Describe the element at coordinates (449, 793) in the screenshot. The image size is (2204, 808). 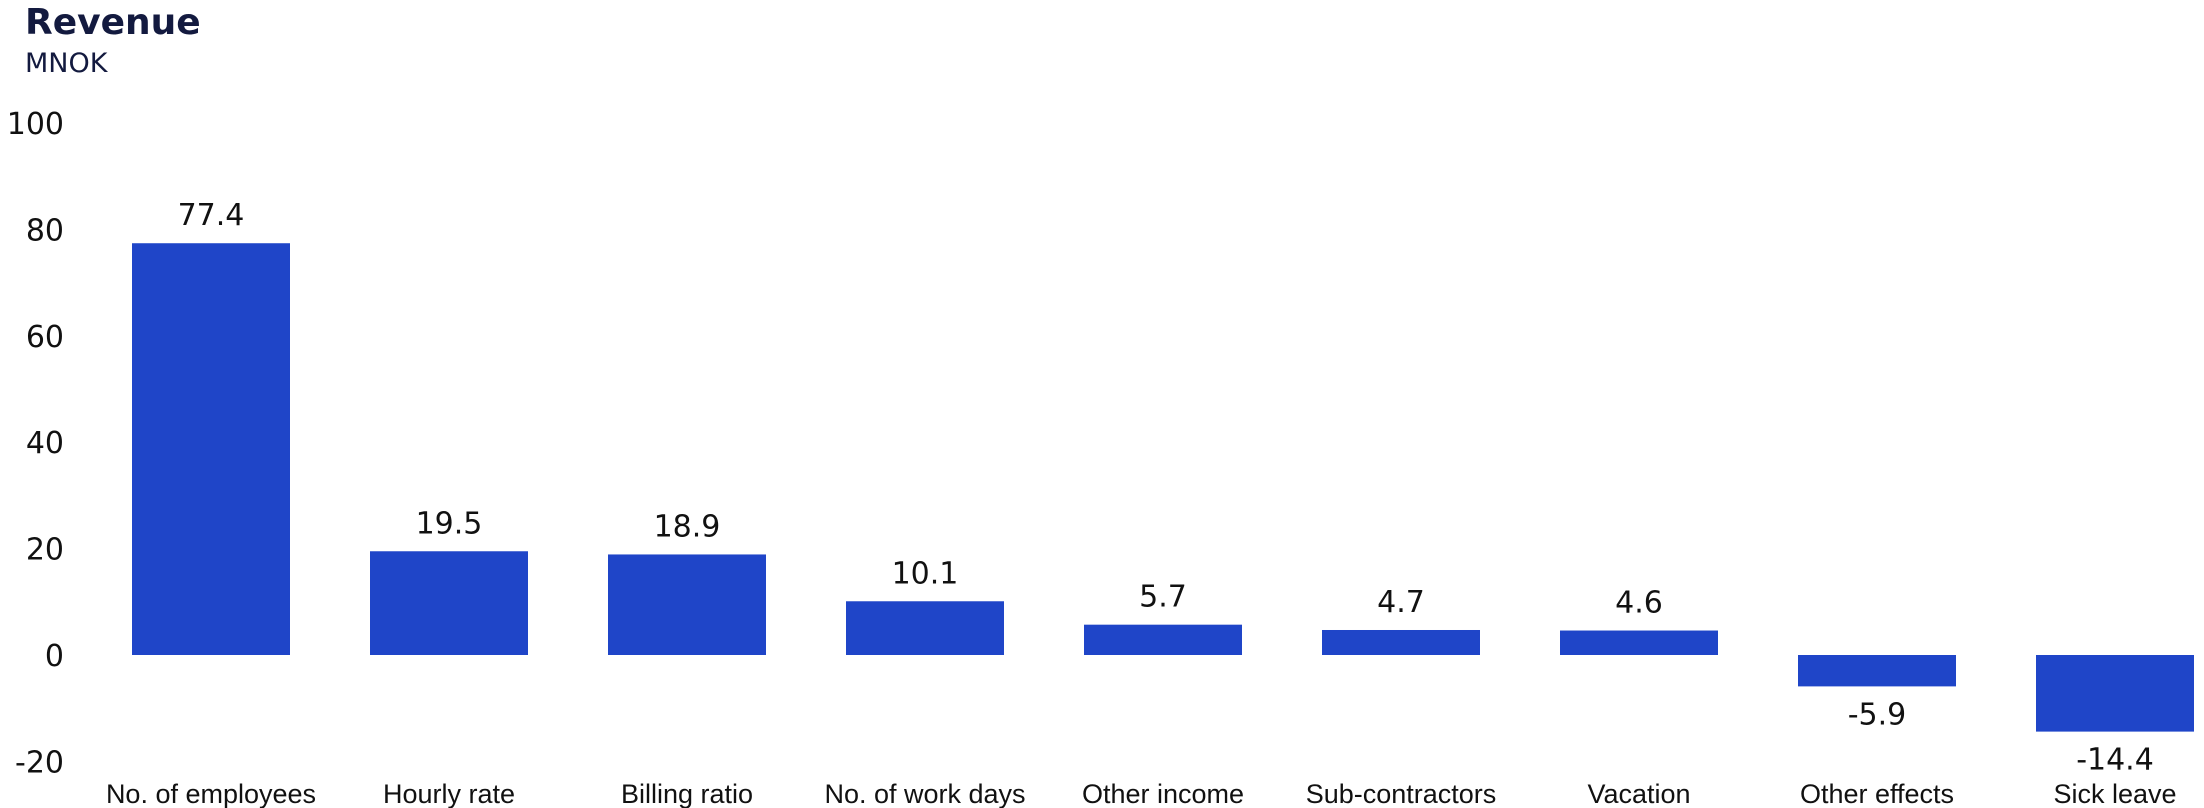
I see `category-label: Hourly rate` at that location.